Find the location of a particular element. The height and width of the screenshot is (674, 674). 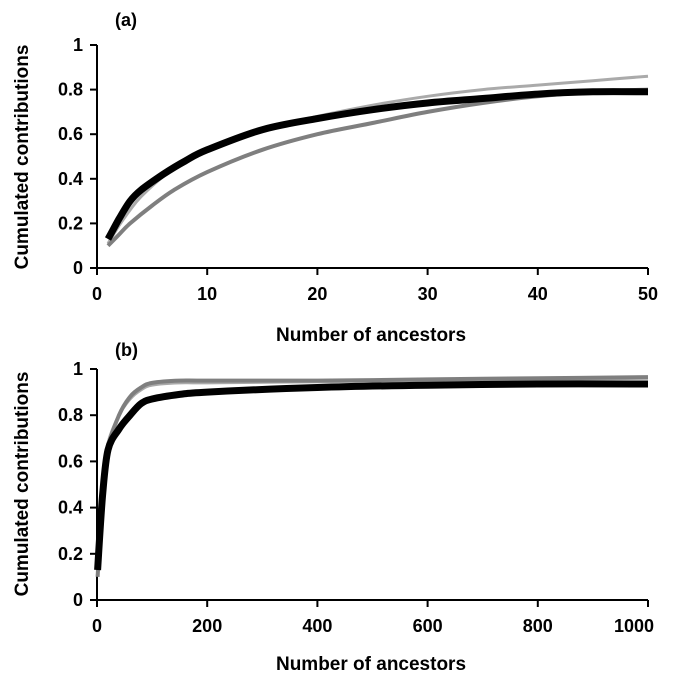

panel-a-x-tick-label: 50 is located at coordinates (648, 294).